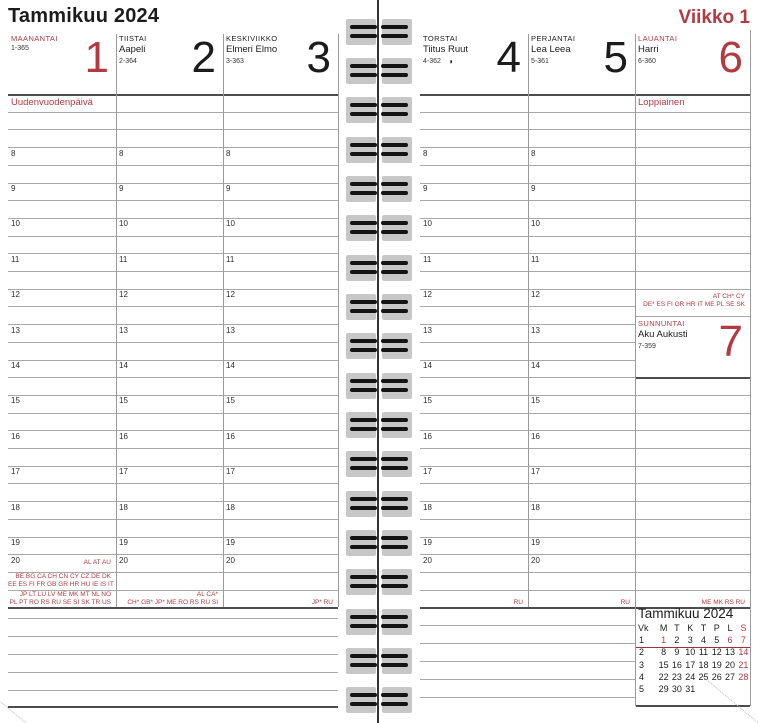 The height and width of the screenshot is (723, 758). Describe the element at coordinates (15, 259) in the screenshot. I see `hour-label: 11` at that location.